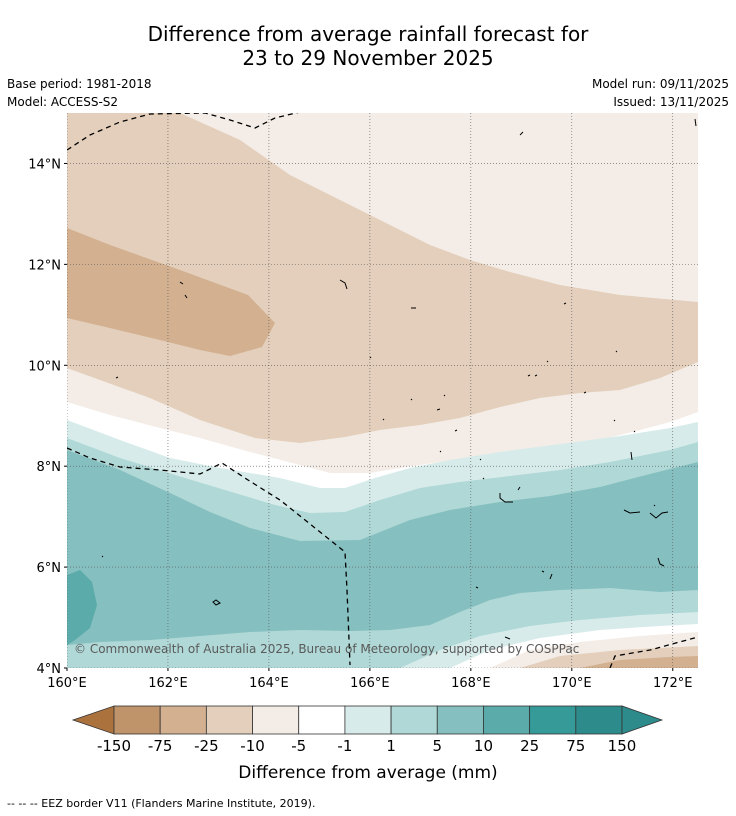 The height and width of the screenshot is (816, 736). I want to click on y-tick-label: 8°N, so click(49, 467).